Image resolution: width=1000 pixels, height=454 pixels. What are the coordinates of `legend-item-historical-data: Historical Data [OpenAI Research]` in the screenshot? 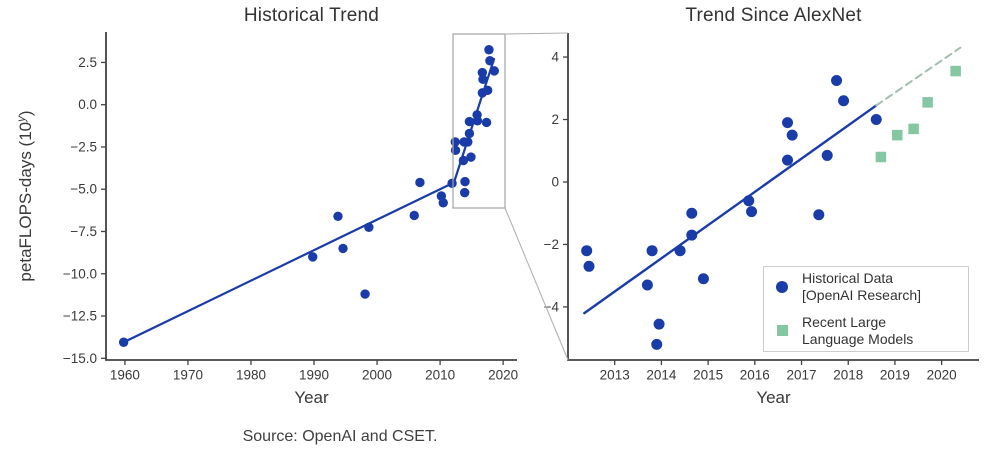 It's located at (867, 287).